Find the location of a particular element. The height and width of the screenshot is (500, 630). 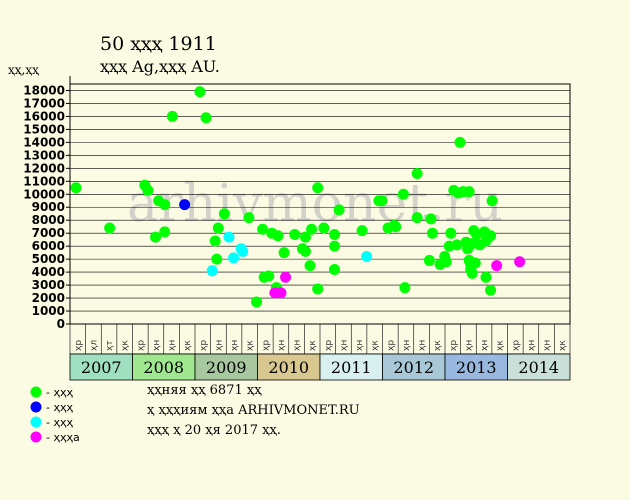

year-band-2012 is located at coordinates (414, 367).